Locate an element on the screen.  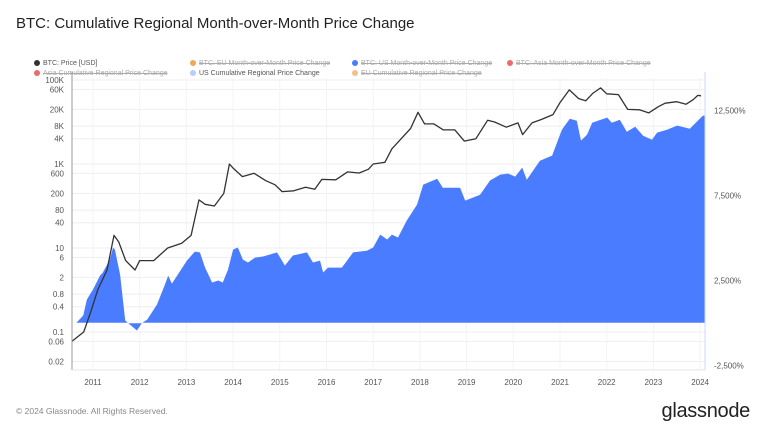
x-tick-label: 2016 is located at coordinates (327, 382).